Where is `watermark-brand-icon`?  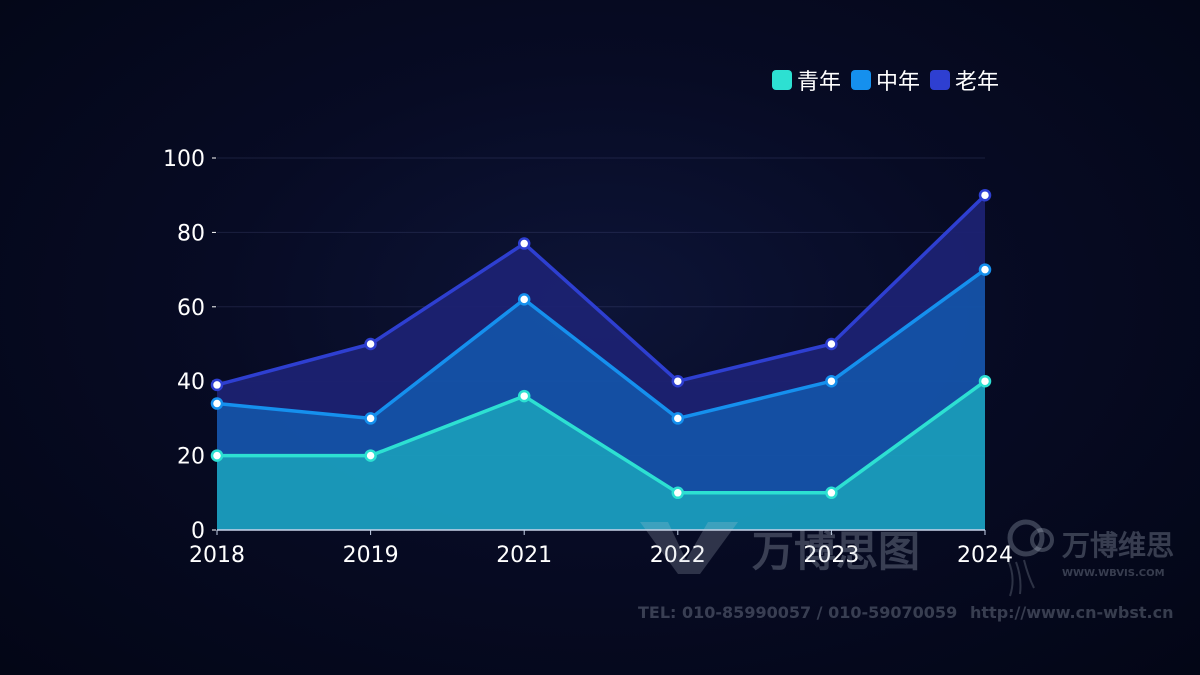
watermark-brand-icon is located at coordinates (1030, 558).